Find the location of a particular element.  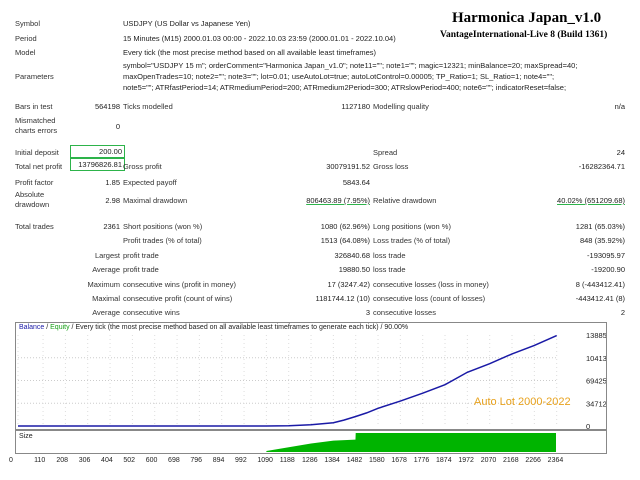

x-tick-label: 1384 is located at coordinates (332, 460).